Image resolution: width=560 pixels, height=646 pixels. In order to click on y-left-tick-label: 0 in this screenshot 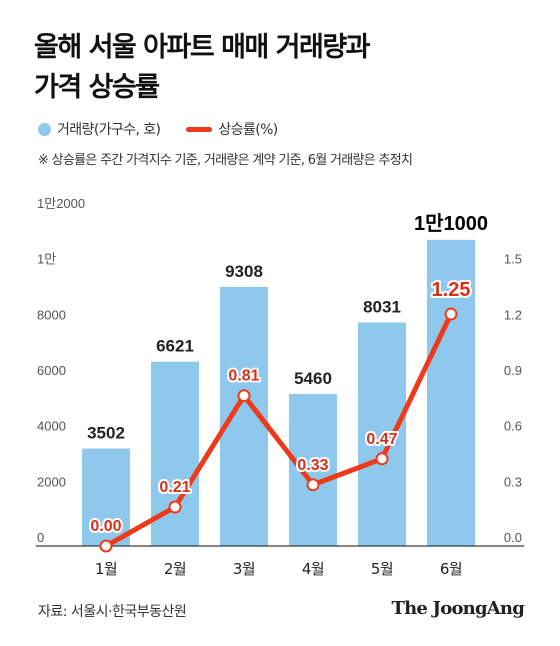, I will do `click(40, 537)`.